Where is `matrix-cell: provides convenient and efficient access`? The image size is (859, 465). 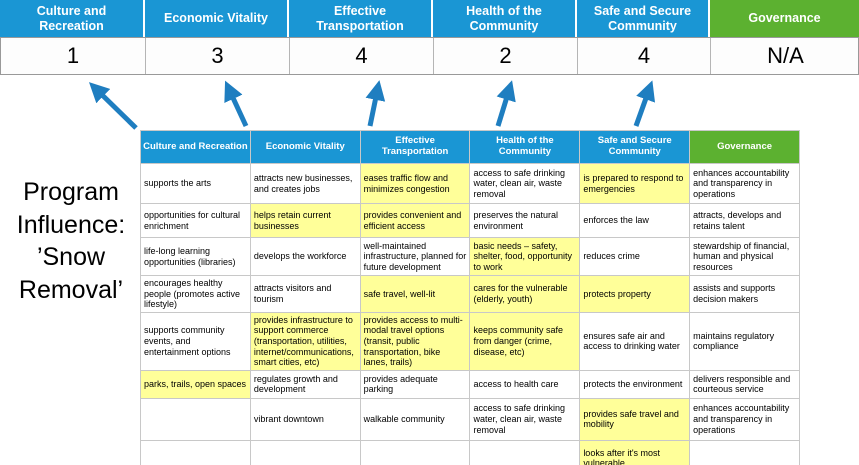
matrix-cell: provides convenient and efficient access is located at coordinates (415, 220).